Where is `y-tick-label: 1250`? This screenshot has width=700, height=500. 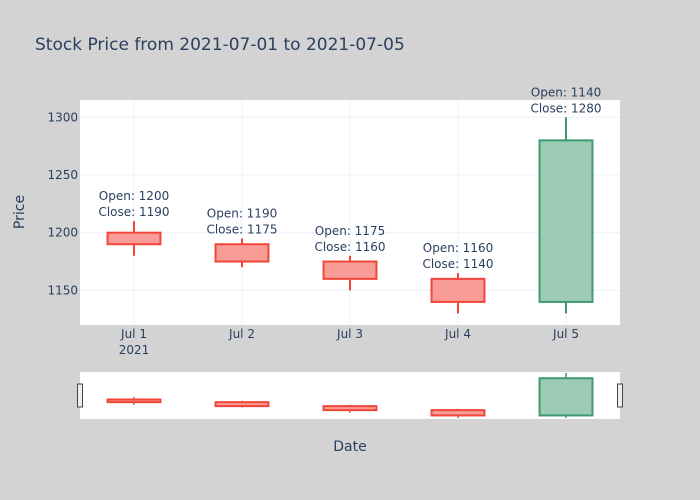 y-tick-label: 1250 is located at coordinates (62, 175).